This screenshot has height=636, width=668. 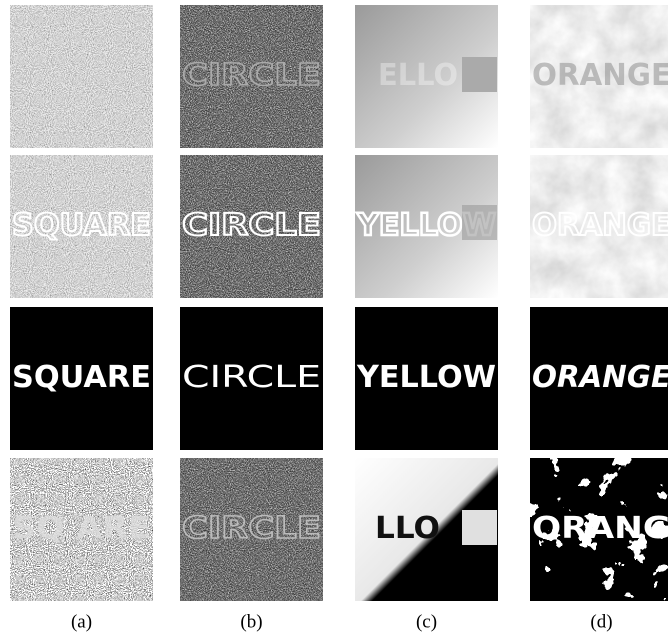 I want to click on cell-content: SQ ARE, so click(x=81, y=529).